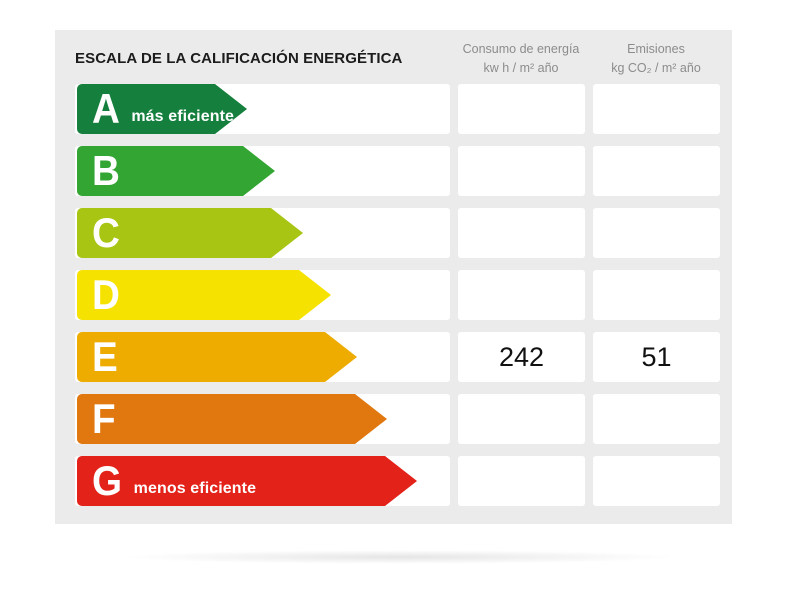  I want to click on rating-letter: F, so click(104, 418).